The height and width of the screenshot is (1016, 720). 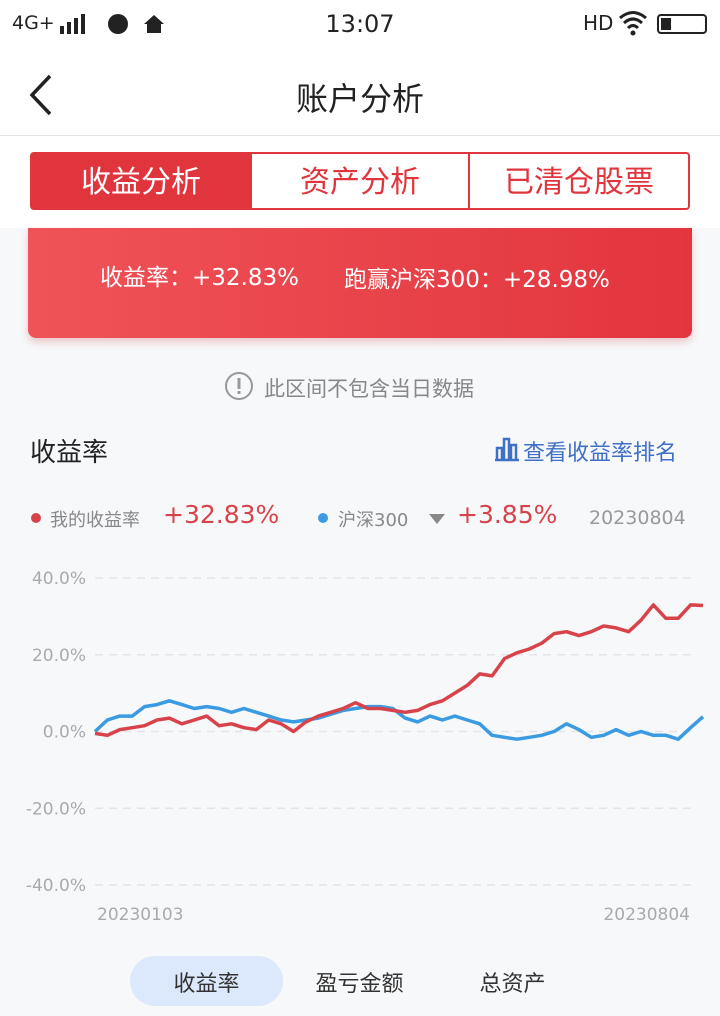 I want to click on section-title: 收益率, so click(x=69, y=453).